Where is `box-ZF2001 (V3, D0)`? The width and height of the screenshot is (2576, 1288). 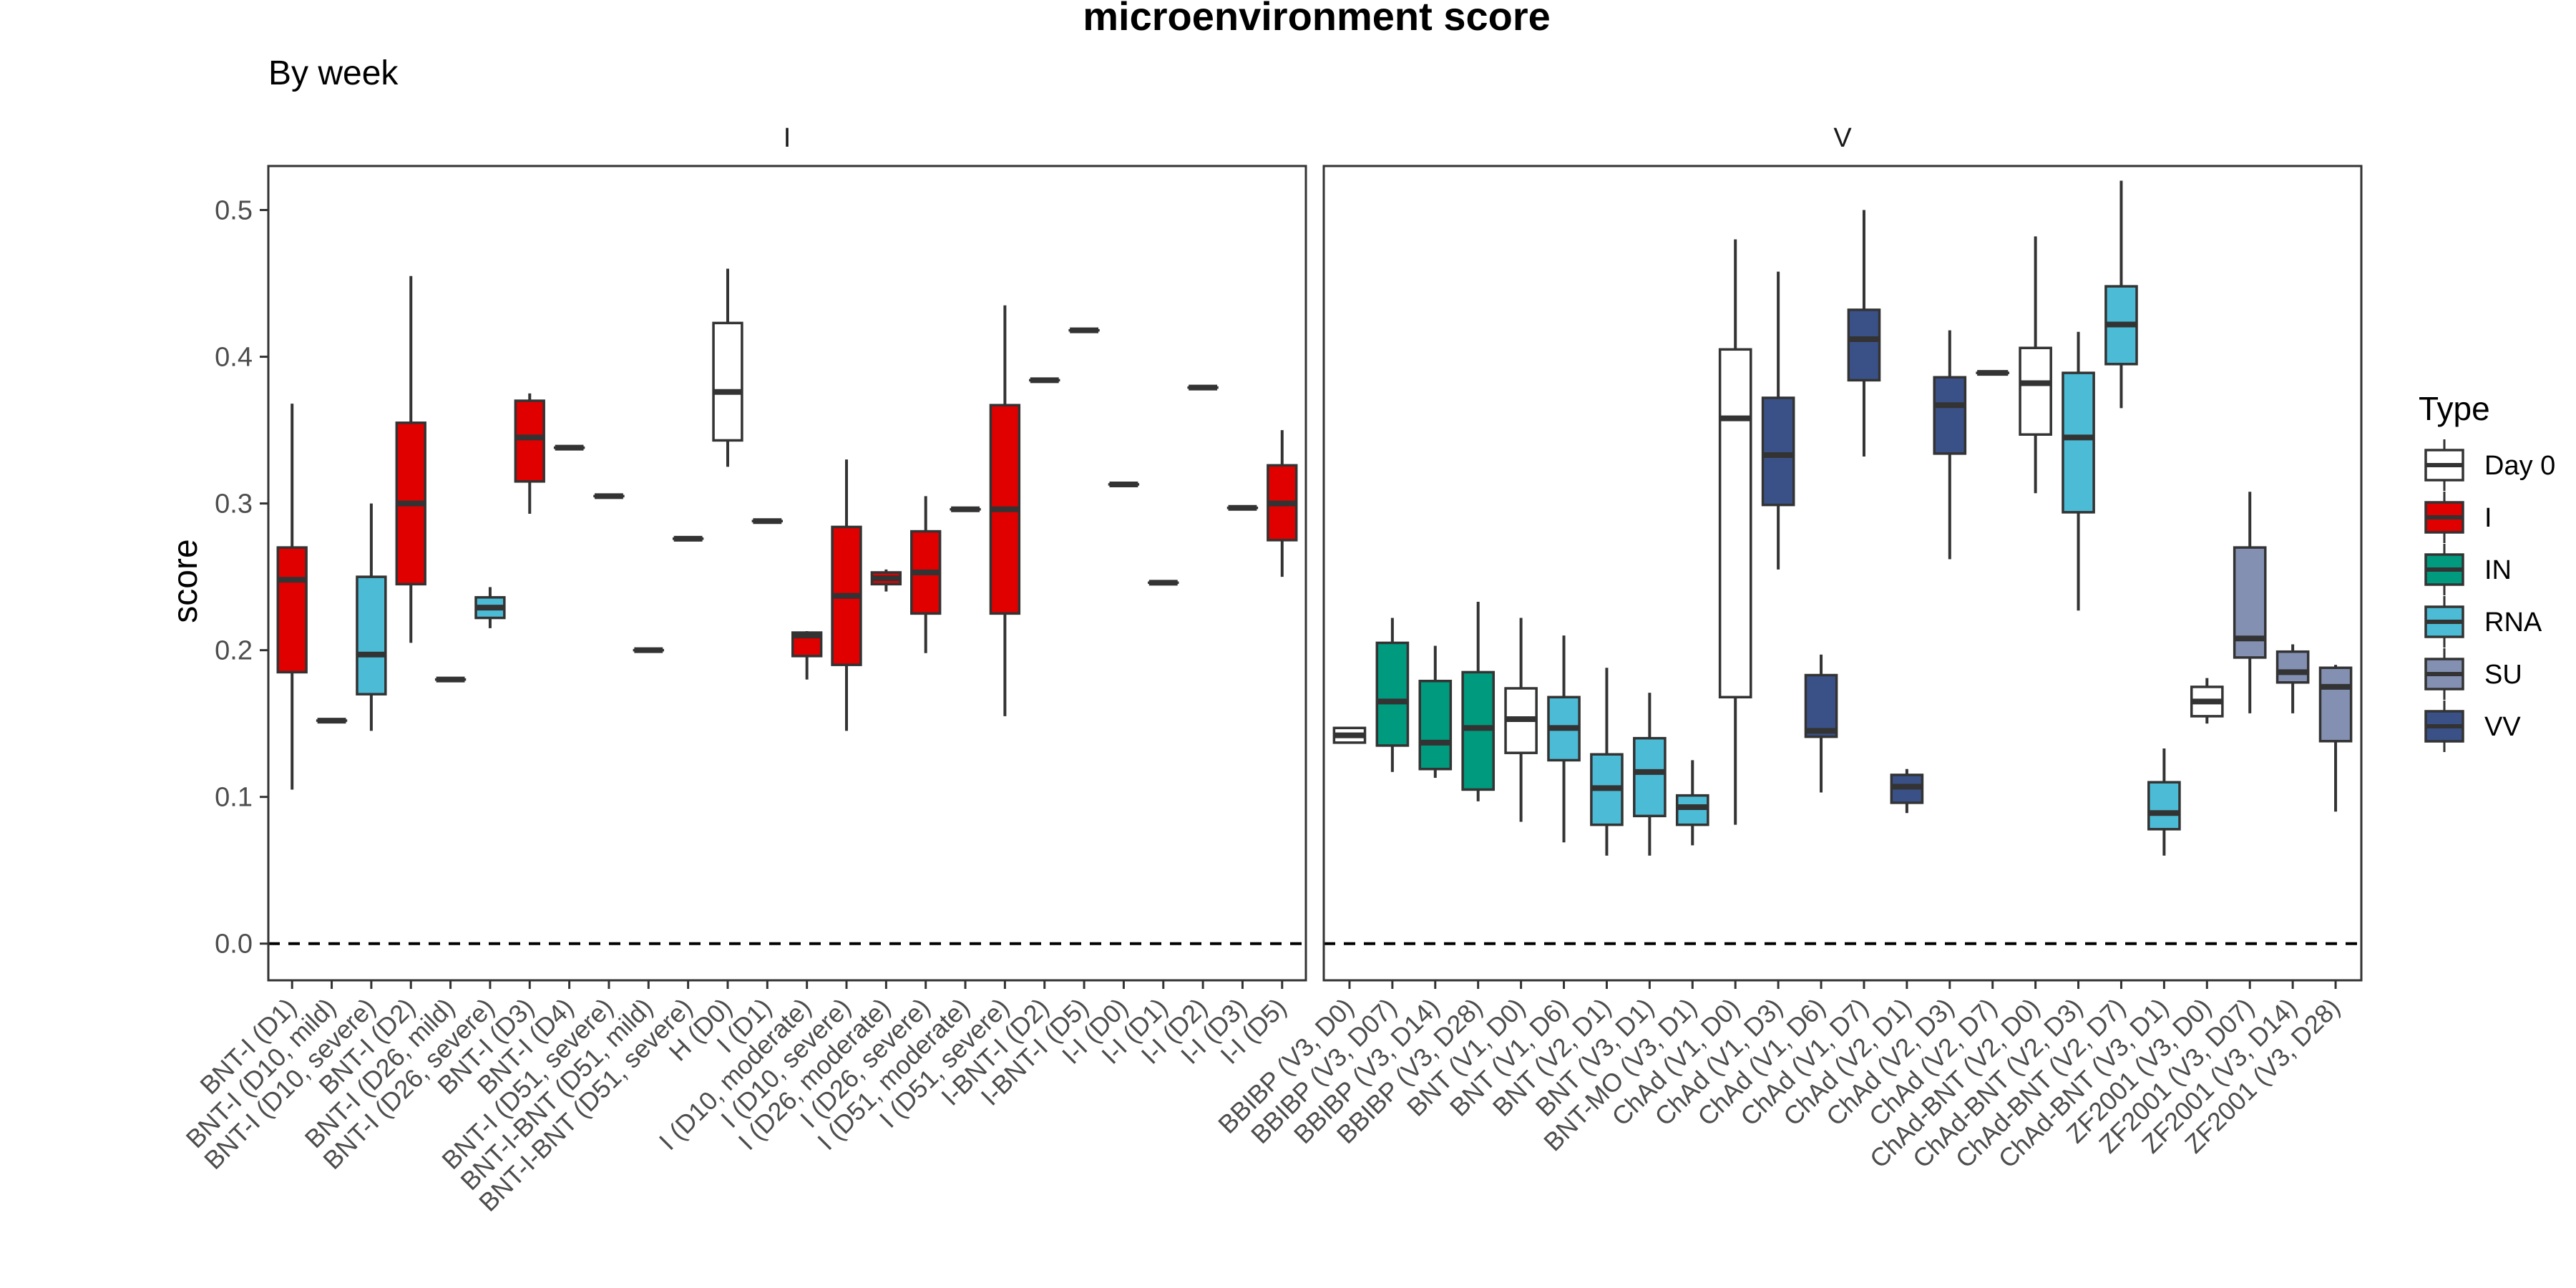 box-ZF2001 (V3, D0) is located at coordinates (2207, 701).